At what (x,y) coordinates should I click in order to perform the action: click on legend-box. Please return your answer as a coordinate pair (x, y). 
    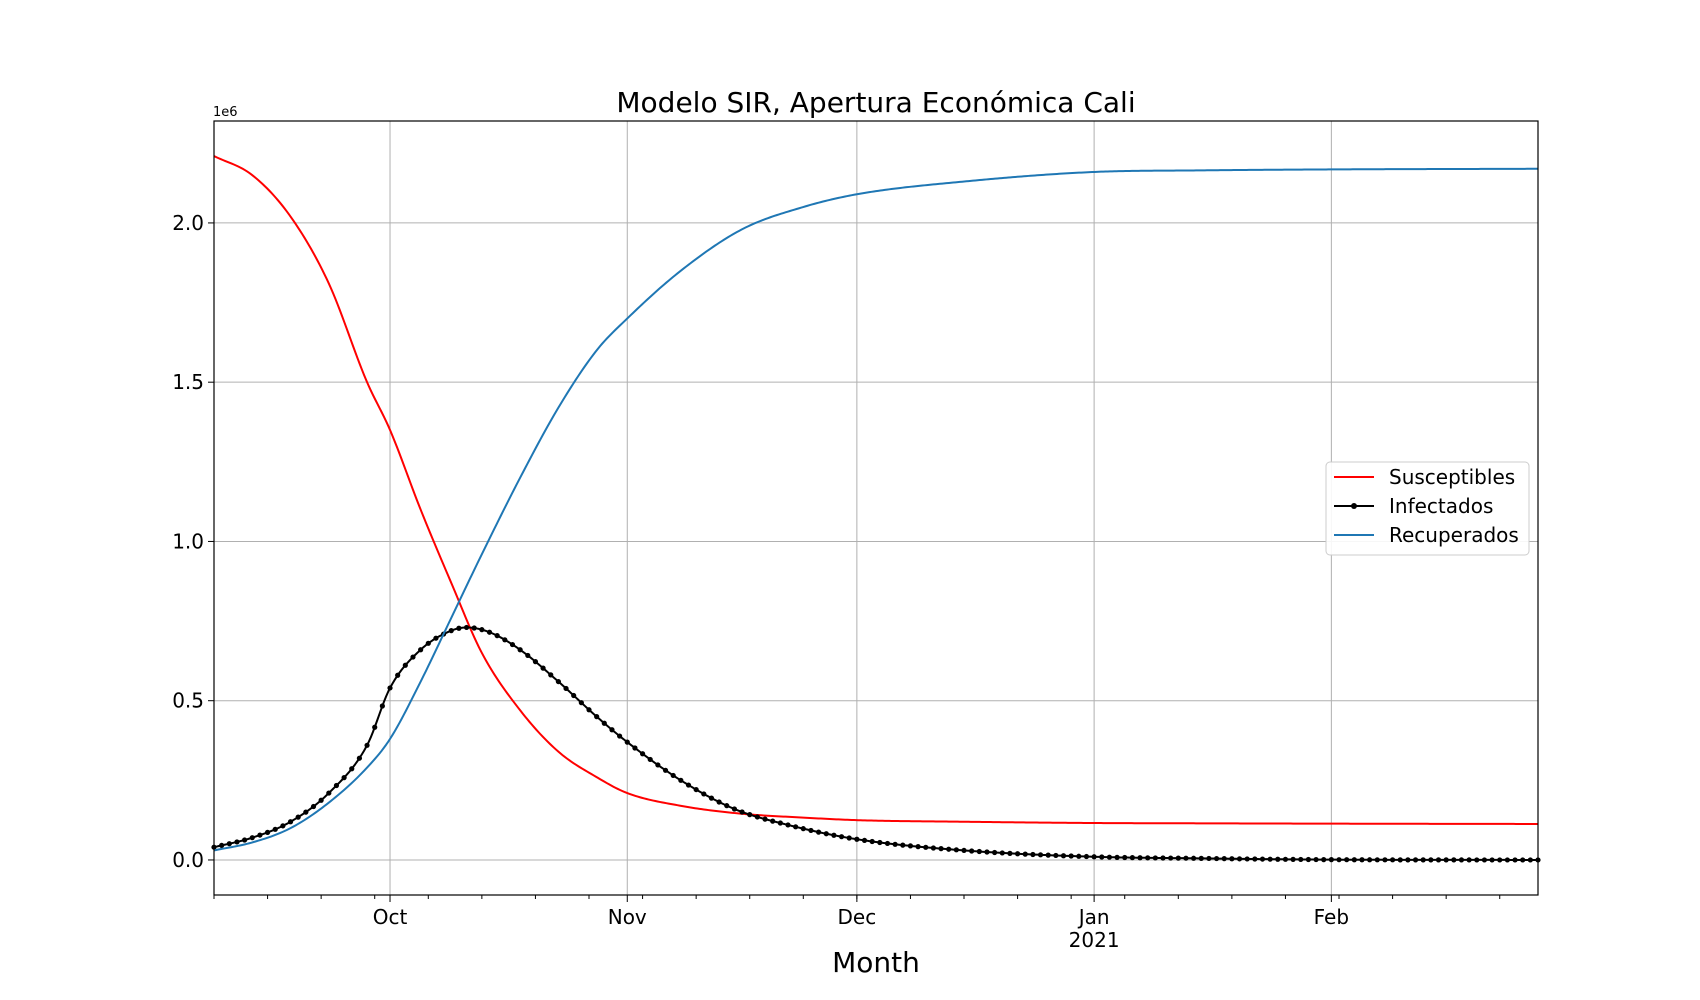
    Looking at the image, I should click on (1427, 508).